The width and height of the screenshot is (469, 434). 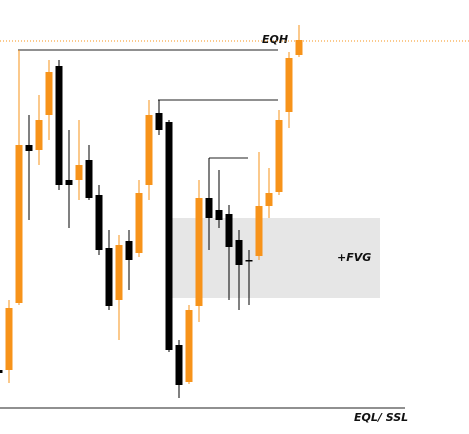 I want to click on eql-label: EQL/ SSL, so click(x=381, y=417).